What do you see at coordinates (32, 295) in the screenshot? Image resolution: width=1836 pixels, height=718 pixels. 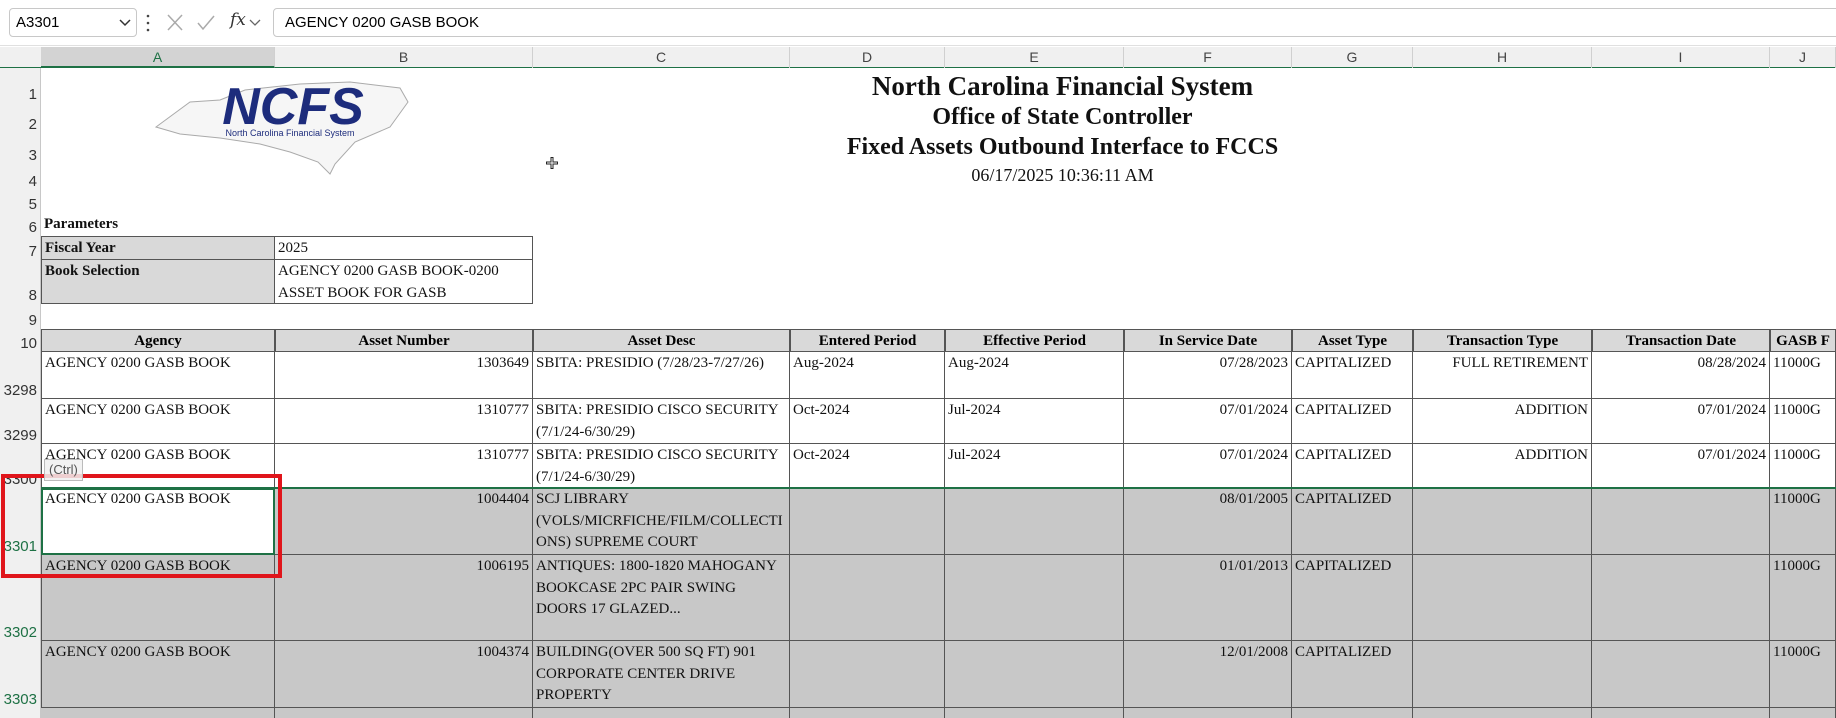 I see `row-number: 8` at bounding box center [32, 295].